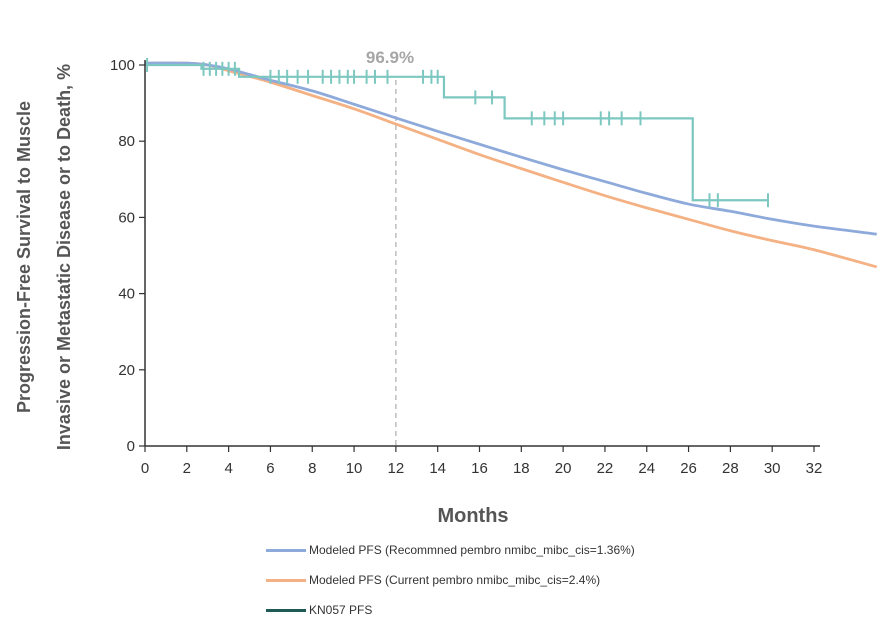 Image resolution: width=892 pixels, height=625 pixels. Describe the element at coordinates (688, 468) in the screenshot. I see `x-tick-label: 26` at that location.